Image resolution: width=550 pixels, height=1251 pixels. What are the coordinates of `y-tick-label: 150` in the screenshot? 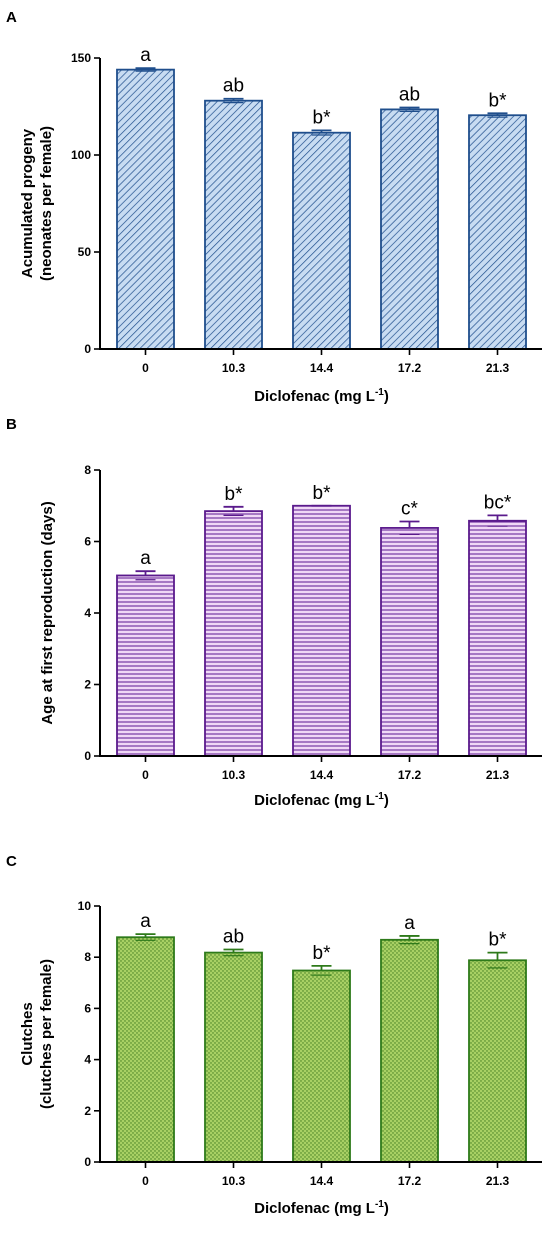 It's located at (81, 58).